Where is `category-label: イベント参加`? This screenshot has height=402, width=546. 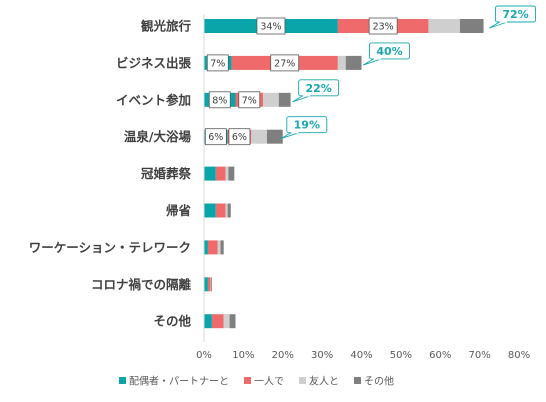
category-label: イベント参加 is located at coordinates (153, 99).